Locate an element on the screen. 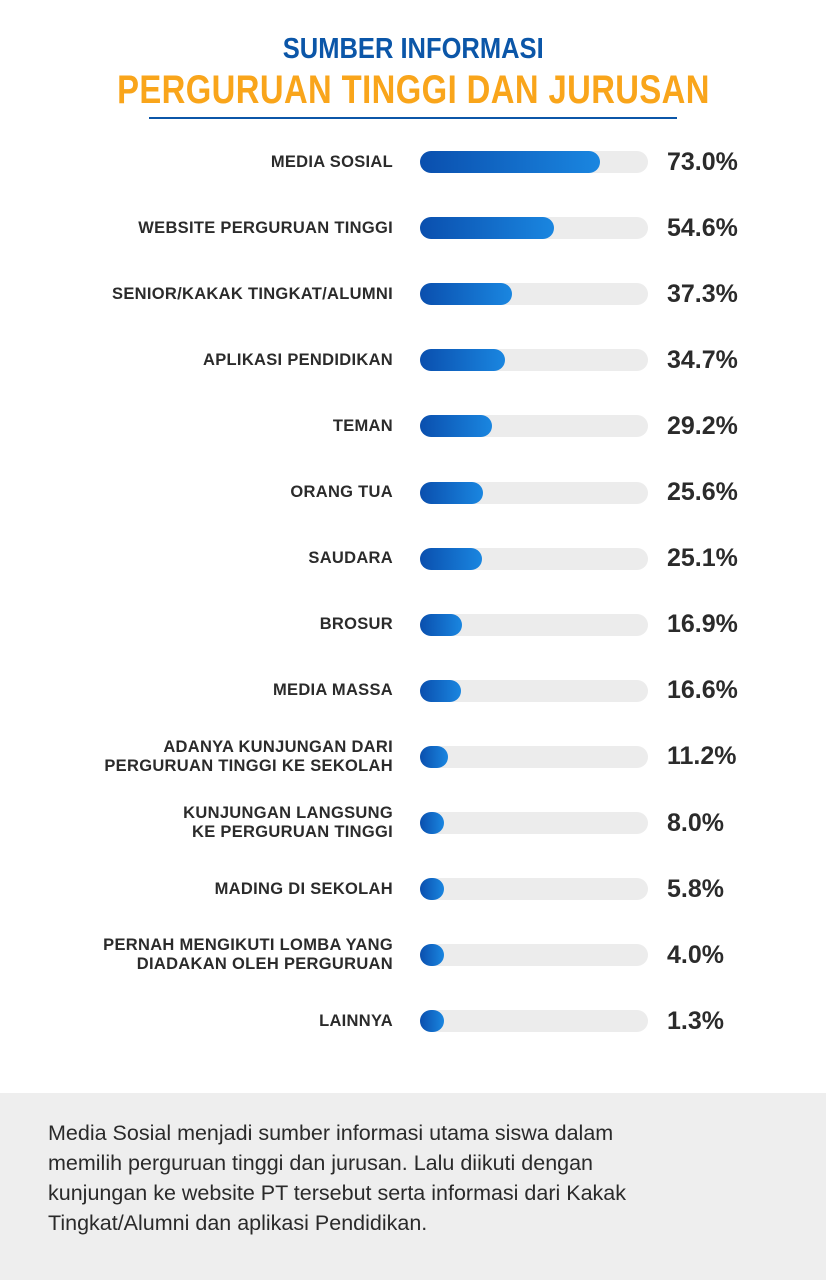 The width and height of the screenshot is (826, 1280). category-label: ORANG TUA is located at coordinates (341, 492).